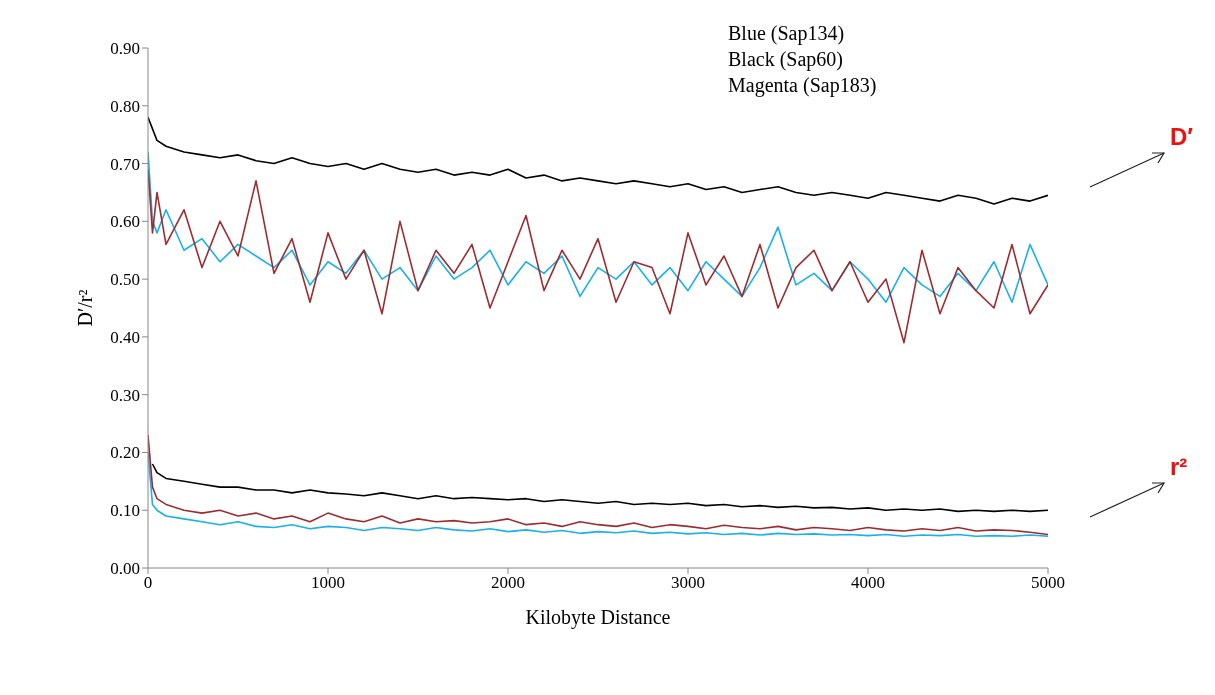 The image size is (1215, 695). Describe the element at coordinates (868, 583) in the screenshot. I see `x-tick-label: 4000` at that location.